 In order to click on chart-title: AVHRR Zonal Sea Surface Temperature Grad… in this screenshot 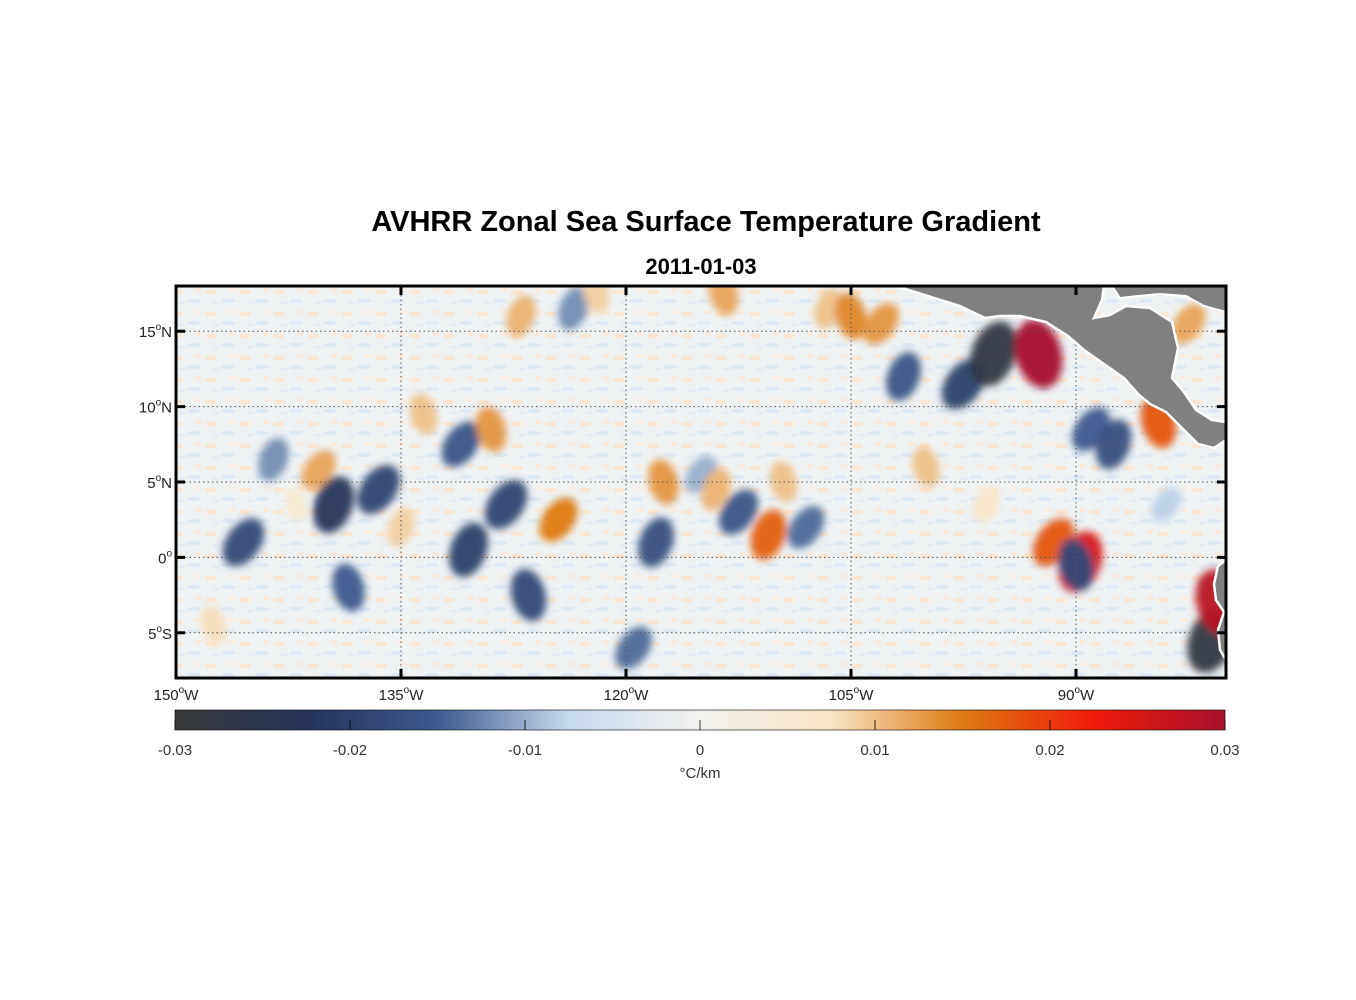, I will do `click(706, 222)`.